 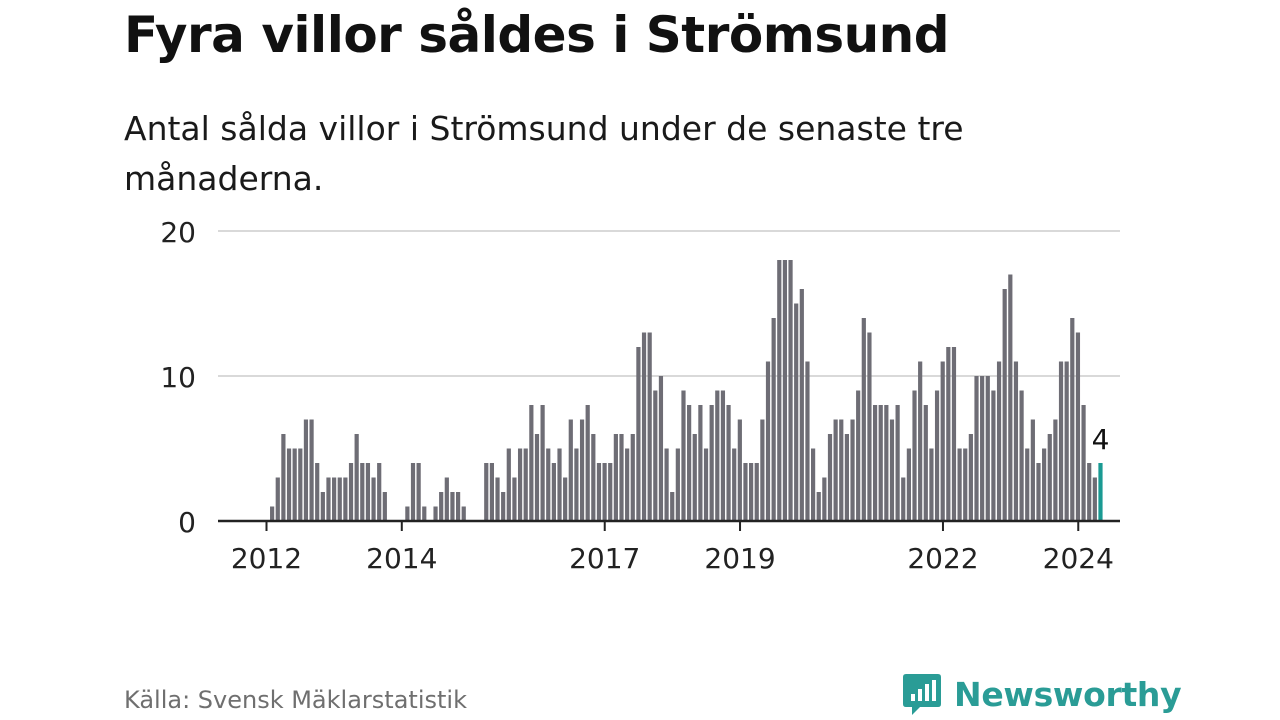 What do you see at coordinates (1078, 558) in the screenshot?
I see `x-tick-label: 2024` at bounding box center [1078, 558].